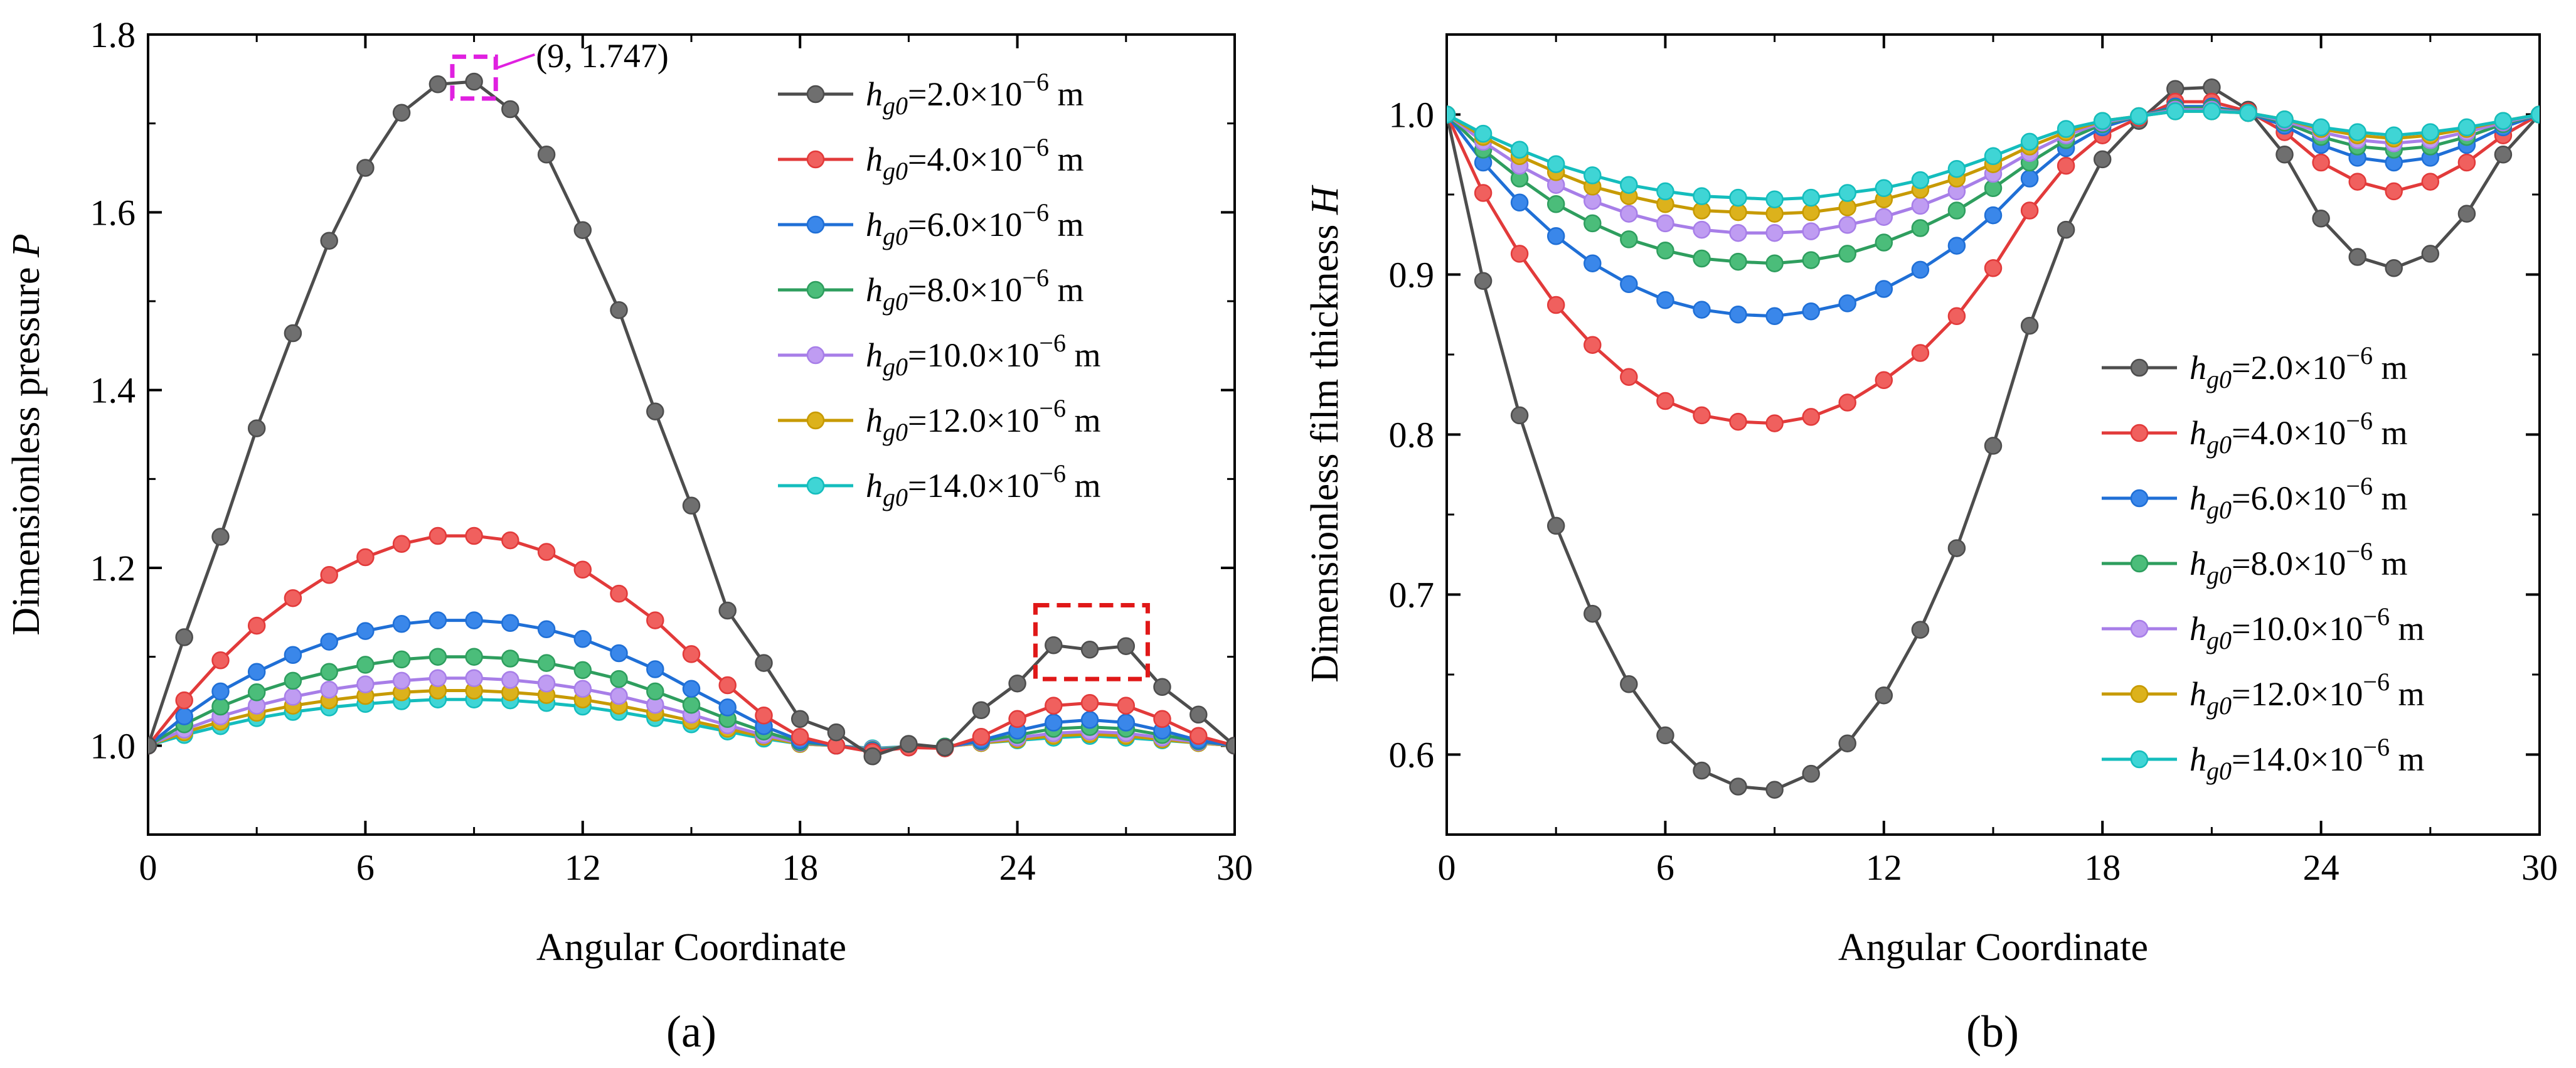  What do you see at coordinates (931, 290) in the screenshot?
I see `legend-item: hg0=8.0×10−6 m` at bounding box center [931, 290].